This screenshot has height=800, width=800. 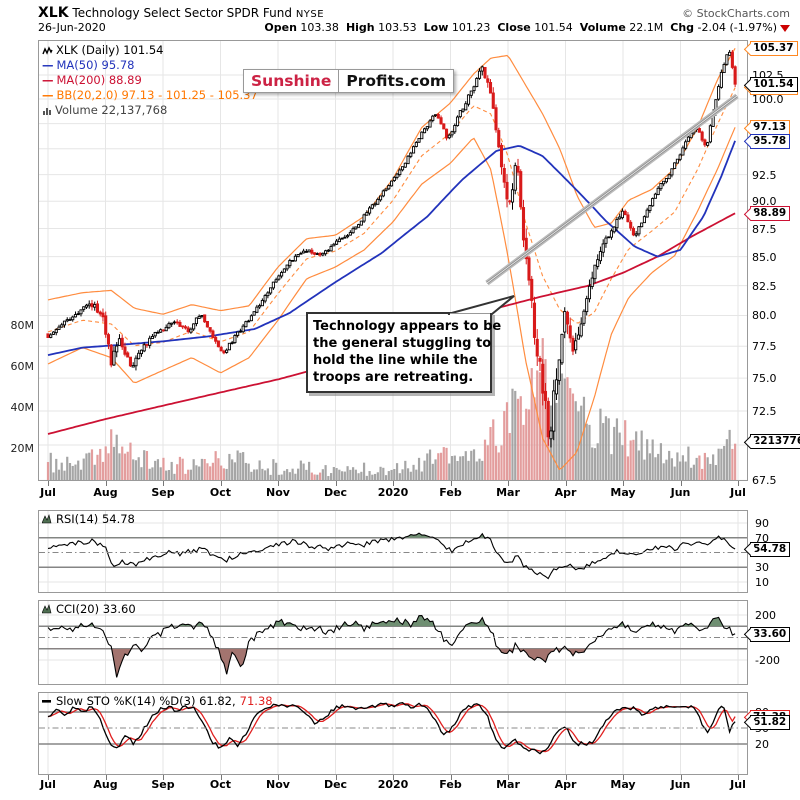 I want to click on price-axis-label: 75.0, so click(x=764, y=379).